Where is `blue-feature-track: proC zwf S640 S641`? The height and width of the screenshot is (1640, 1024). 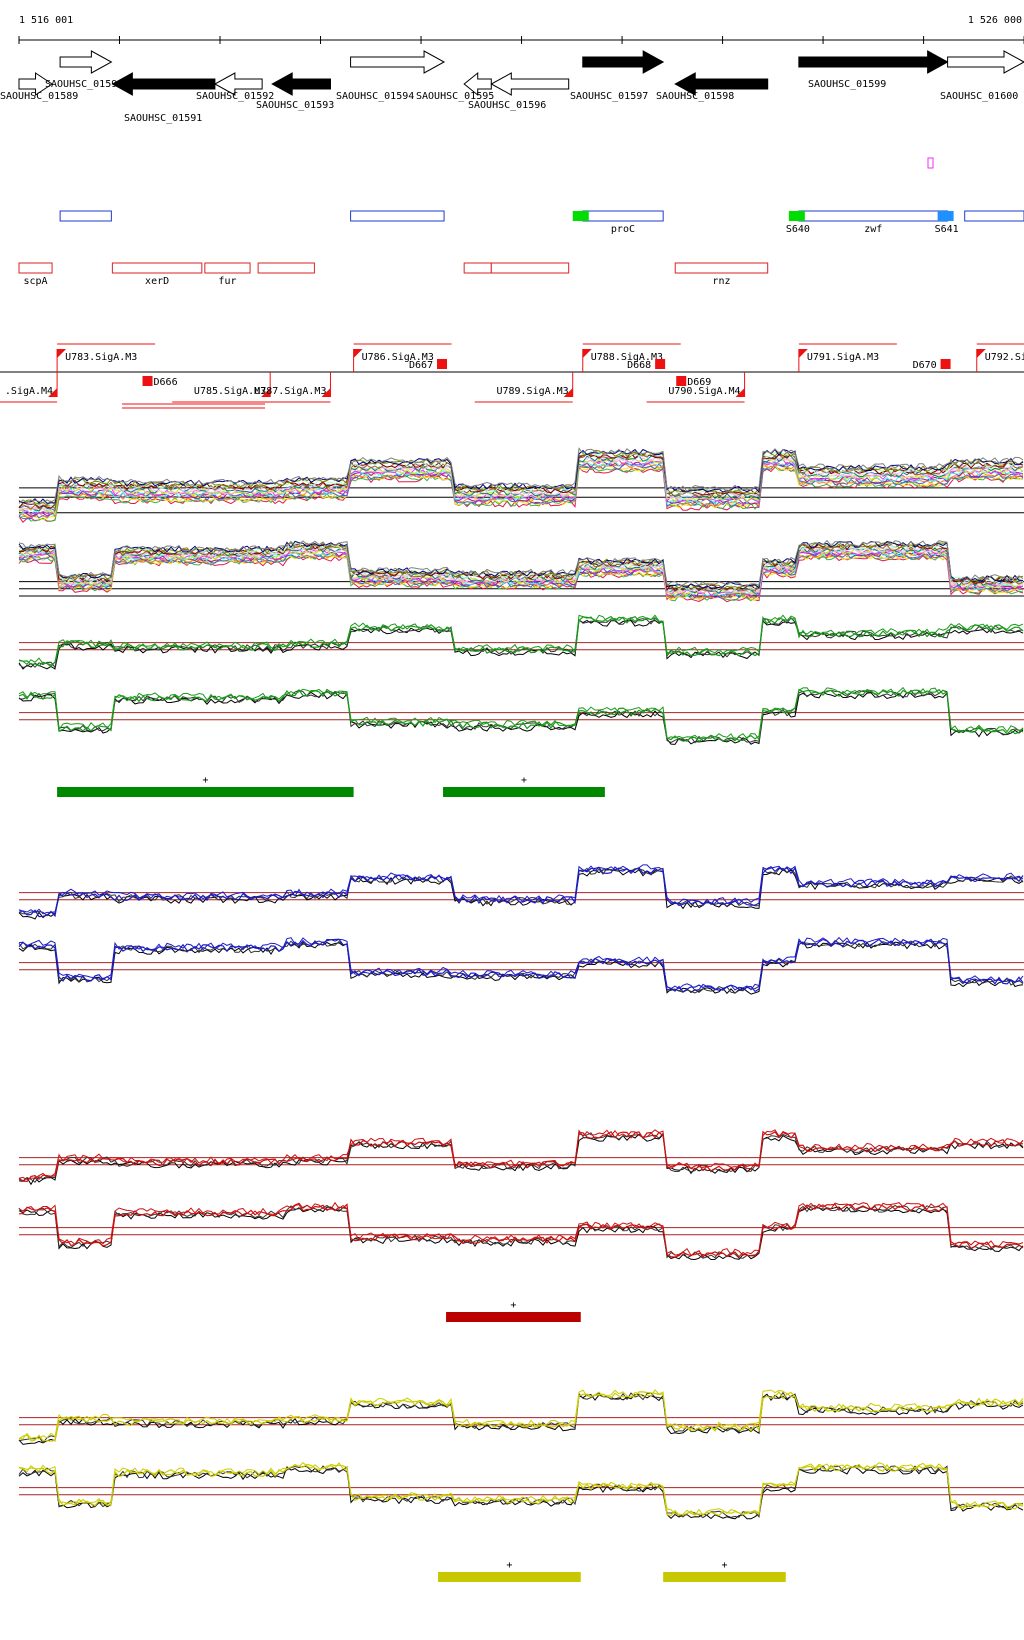
blue-feature-track: proC zwf S640 S641 is located at coordinates (541, 222).